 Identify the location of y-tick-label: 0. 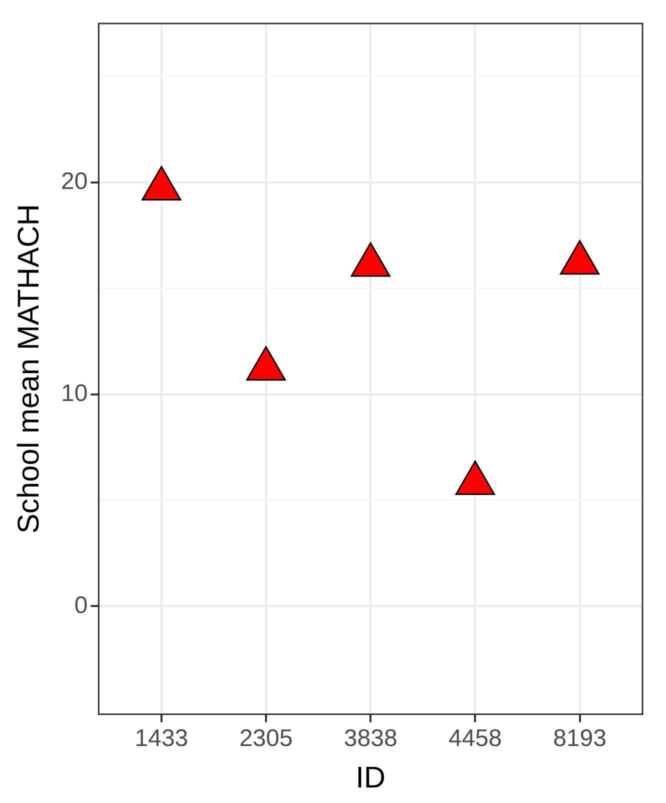
(81, 605).